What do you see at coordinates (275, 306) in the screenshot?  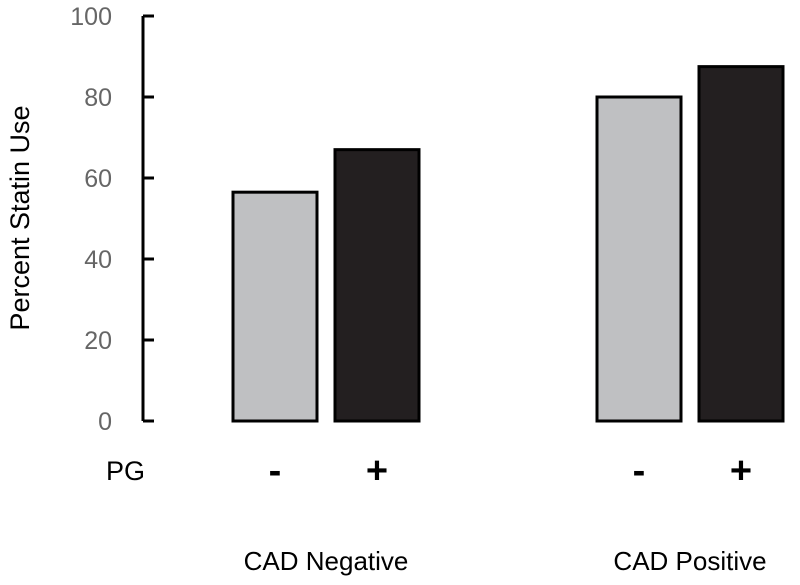 I see `bar-cad-negative-pg-negative` at bounding box center [275, 306].